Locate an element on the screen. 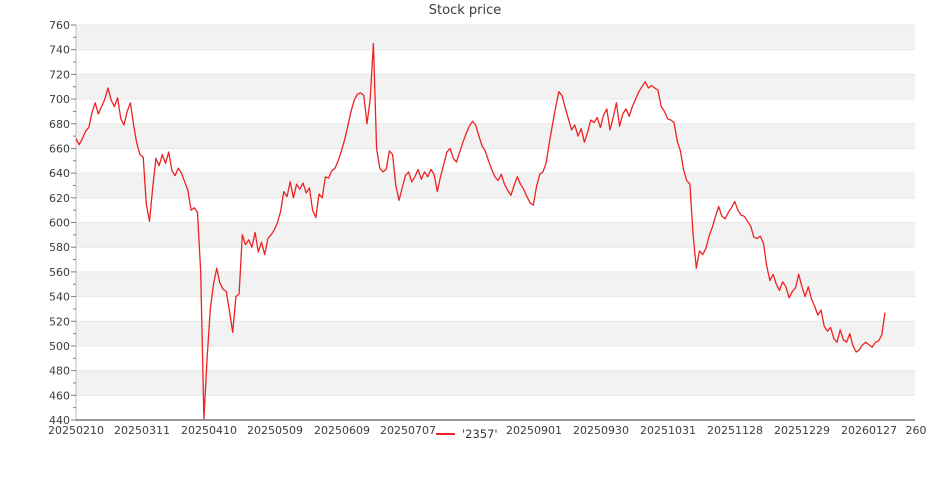  legend: '2357' is located at coordinates (467, 434).